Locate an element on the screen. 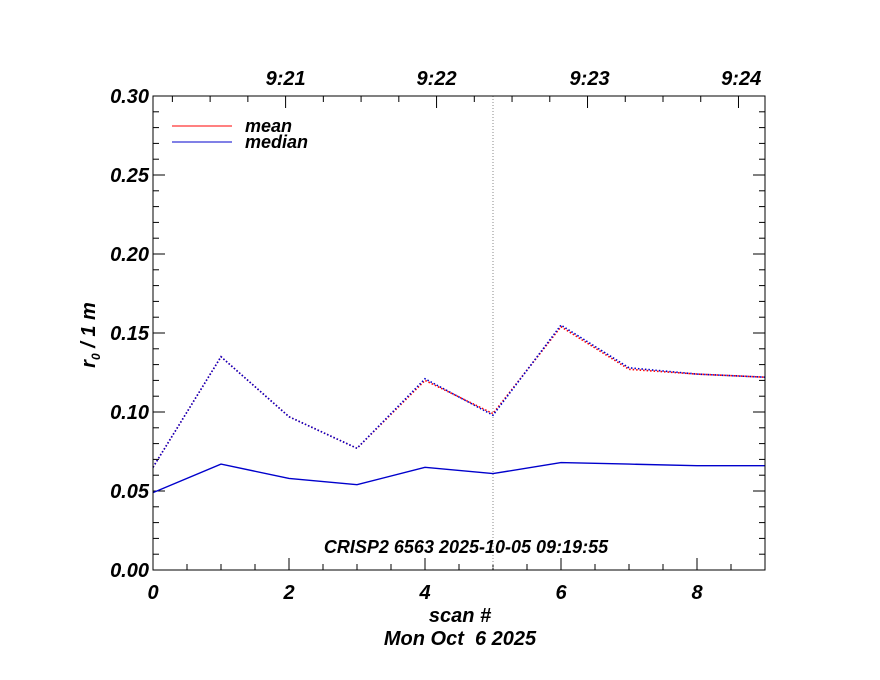 The height and width of the screenshot is (680, 880). y-axis-label: r0 / 1 m is located at coordinates (90, 335).